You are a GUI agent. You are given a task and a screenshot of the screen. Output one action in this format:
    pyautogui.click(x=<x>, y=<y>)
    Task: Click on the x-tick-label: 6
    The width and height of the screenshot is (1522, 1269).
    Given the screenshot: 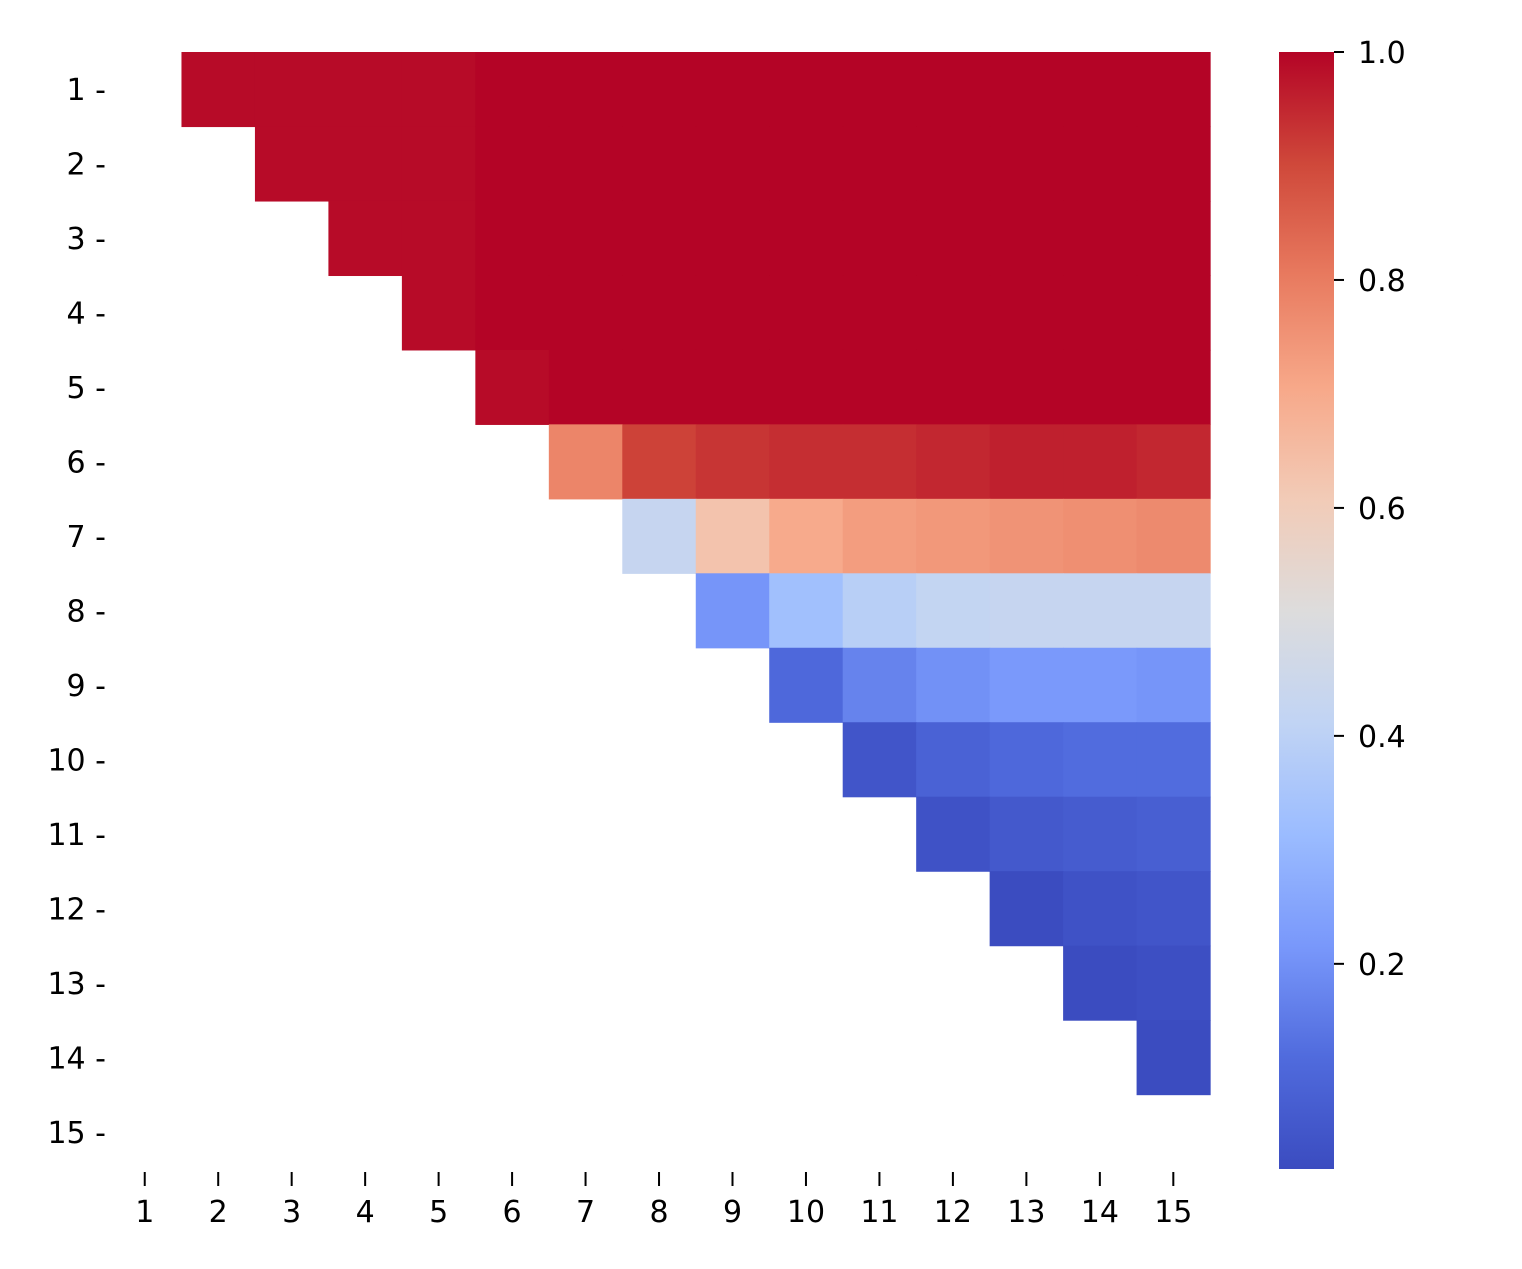 What is the action you would take?
    pyautogui.click(x=512, y=1212)
    